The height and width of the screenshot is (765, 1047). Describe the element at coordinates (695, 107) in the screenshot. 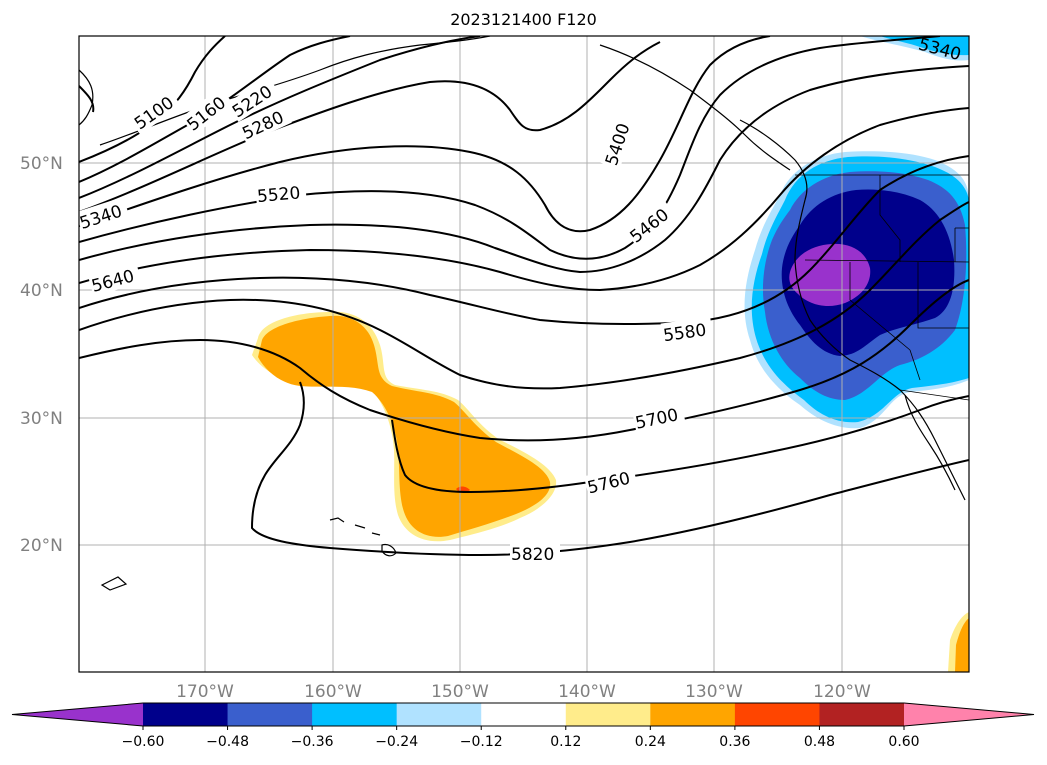

I see `alaska-panhandle` at that location.